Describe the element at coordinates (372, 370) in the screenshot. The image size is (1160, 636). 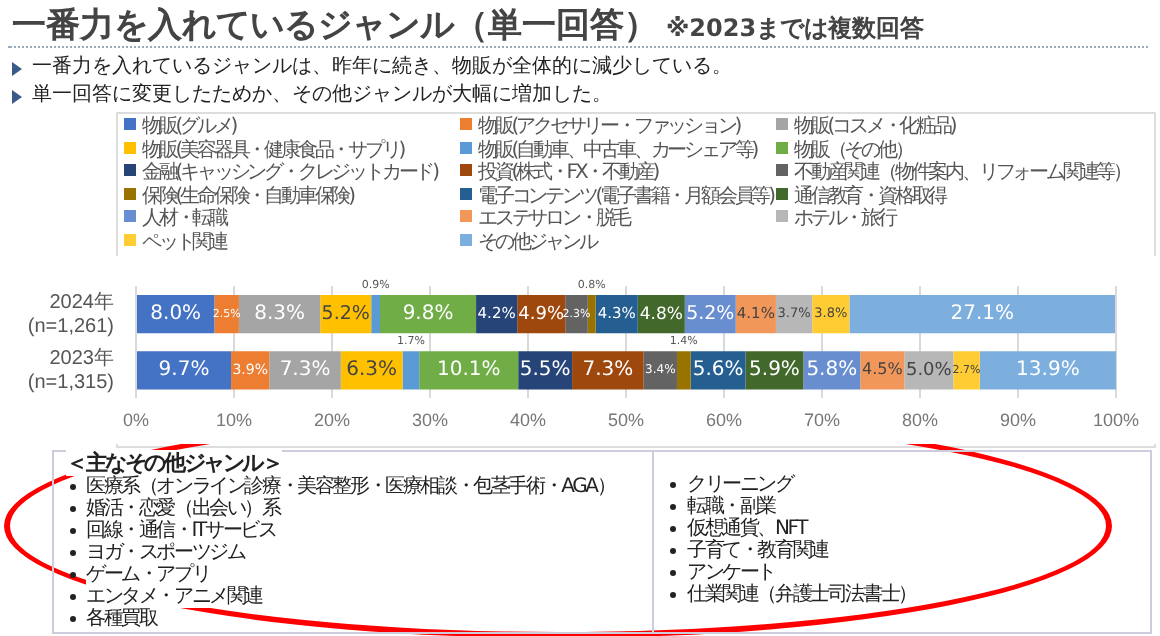
I see `data-label: 6.3%` at that location.